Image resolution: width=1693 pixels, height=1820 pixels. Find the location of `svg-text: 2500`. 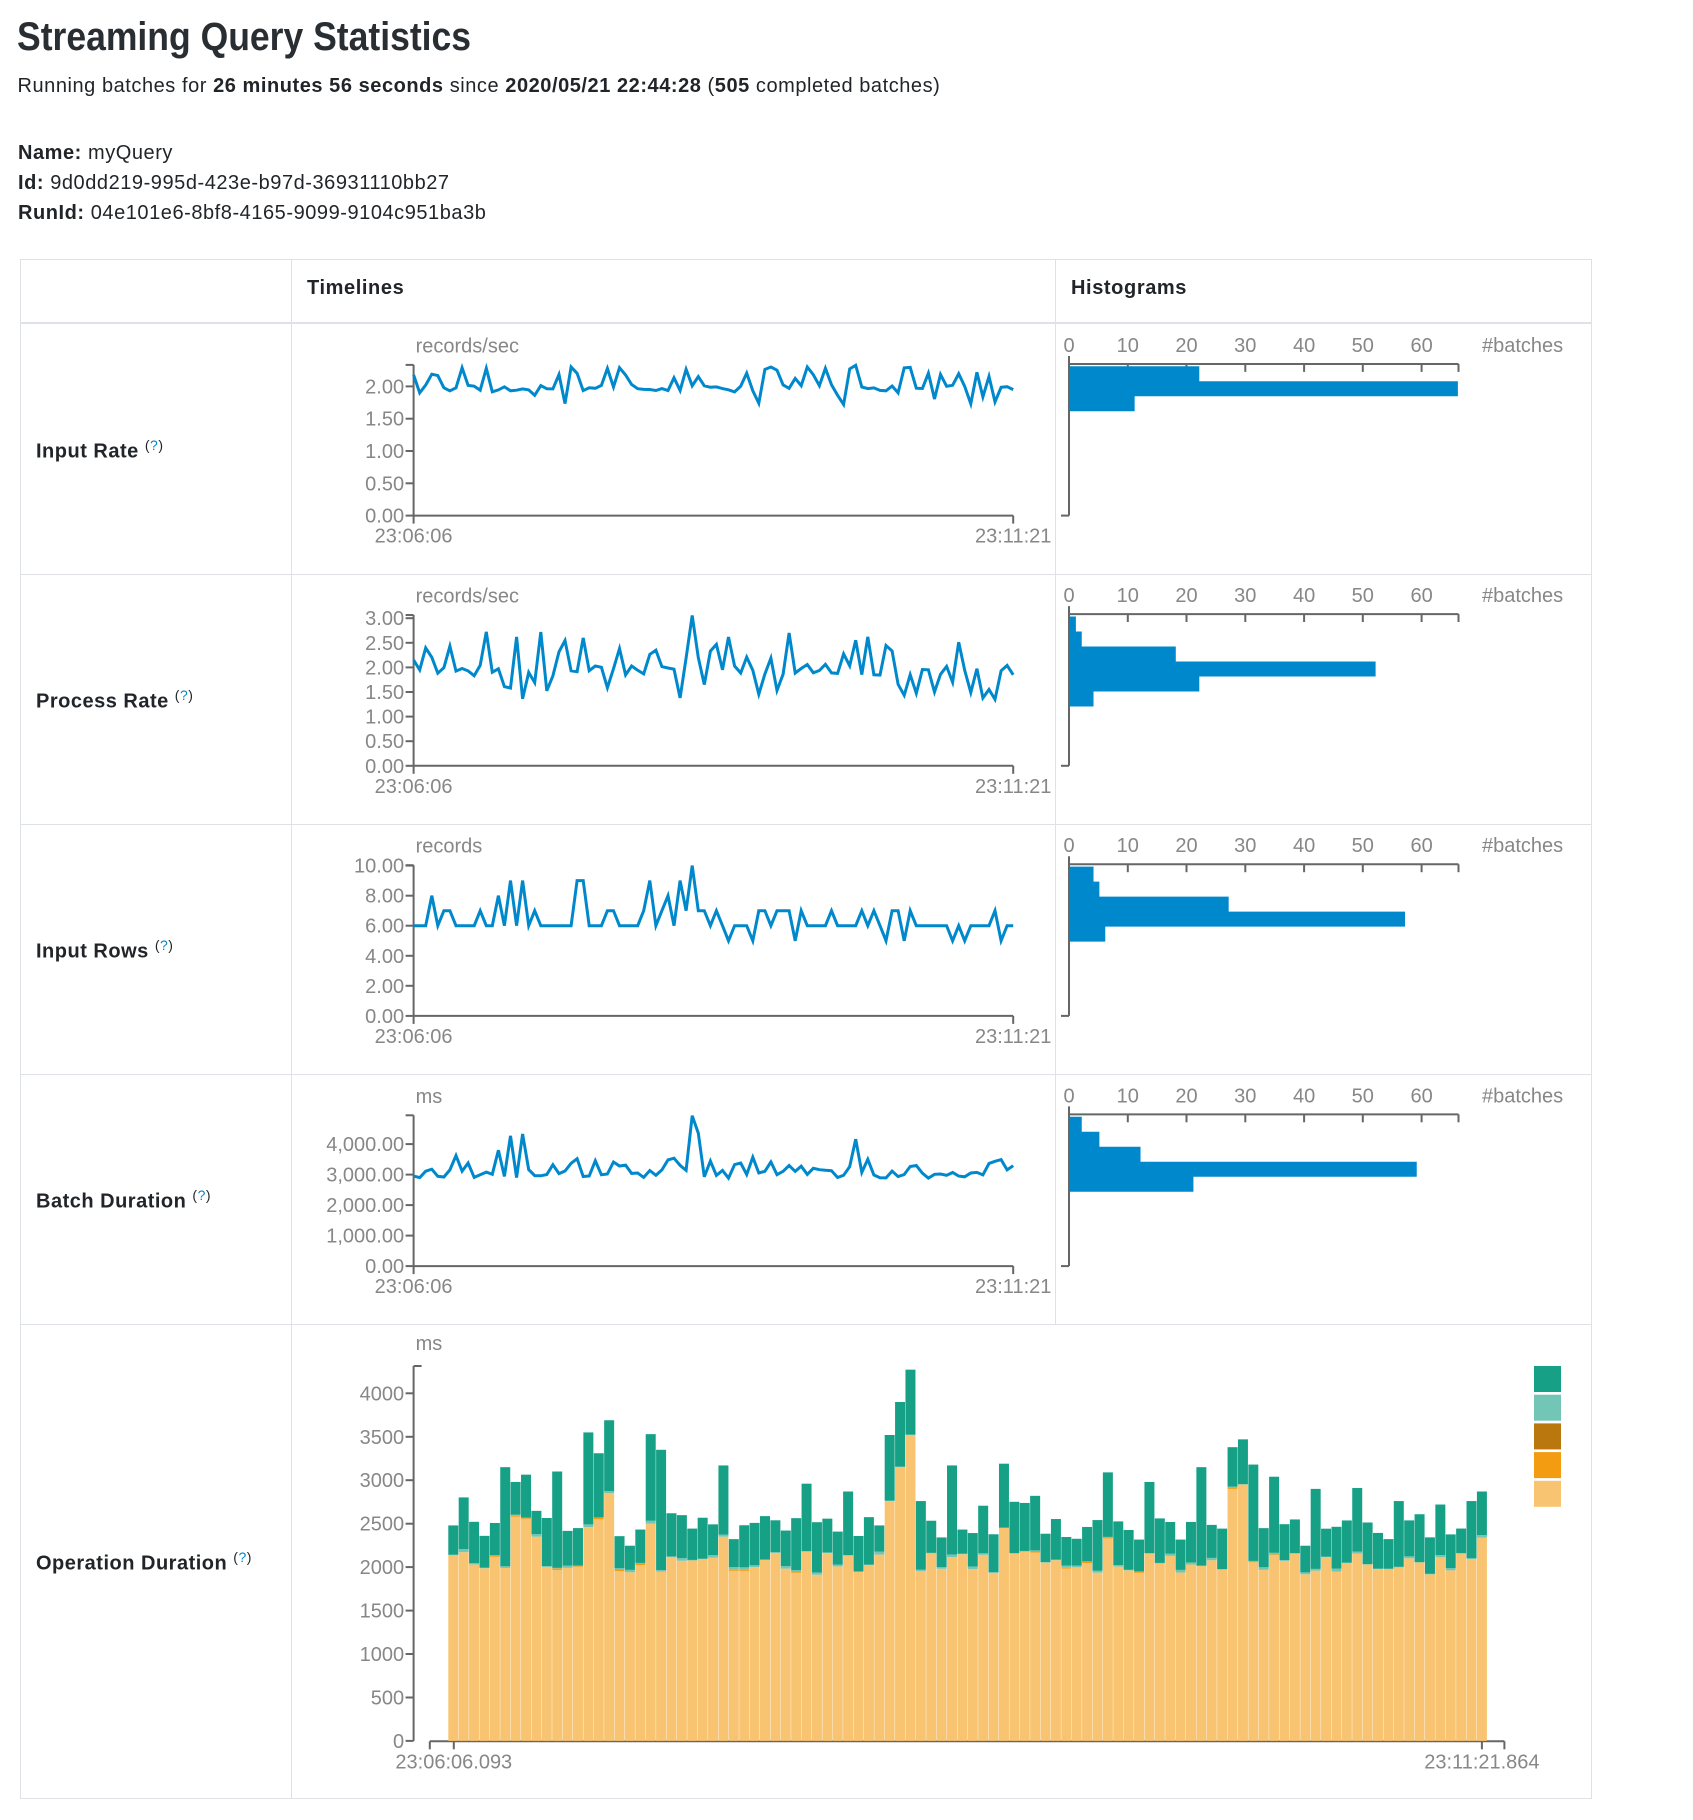

svg-text: 2500 is located at coordinates (382, 1525).